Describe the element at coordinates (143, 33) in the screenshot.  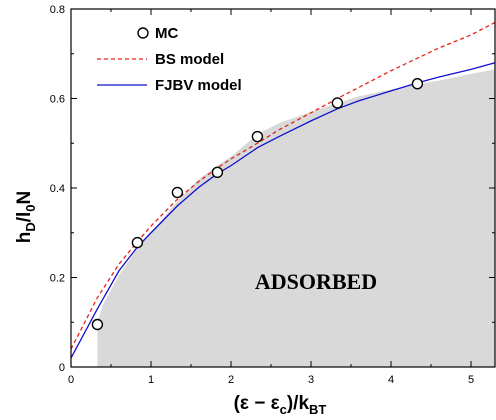
I see `legend-mc-marker` at that location.